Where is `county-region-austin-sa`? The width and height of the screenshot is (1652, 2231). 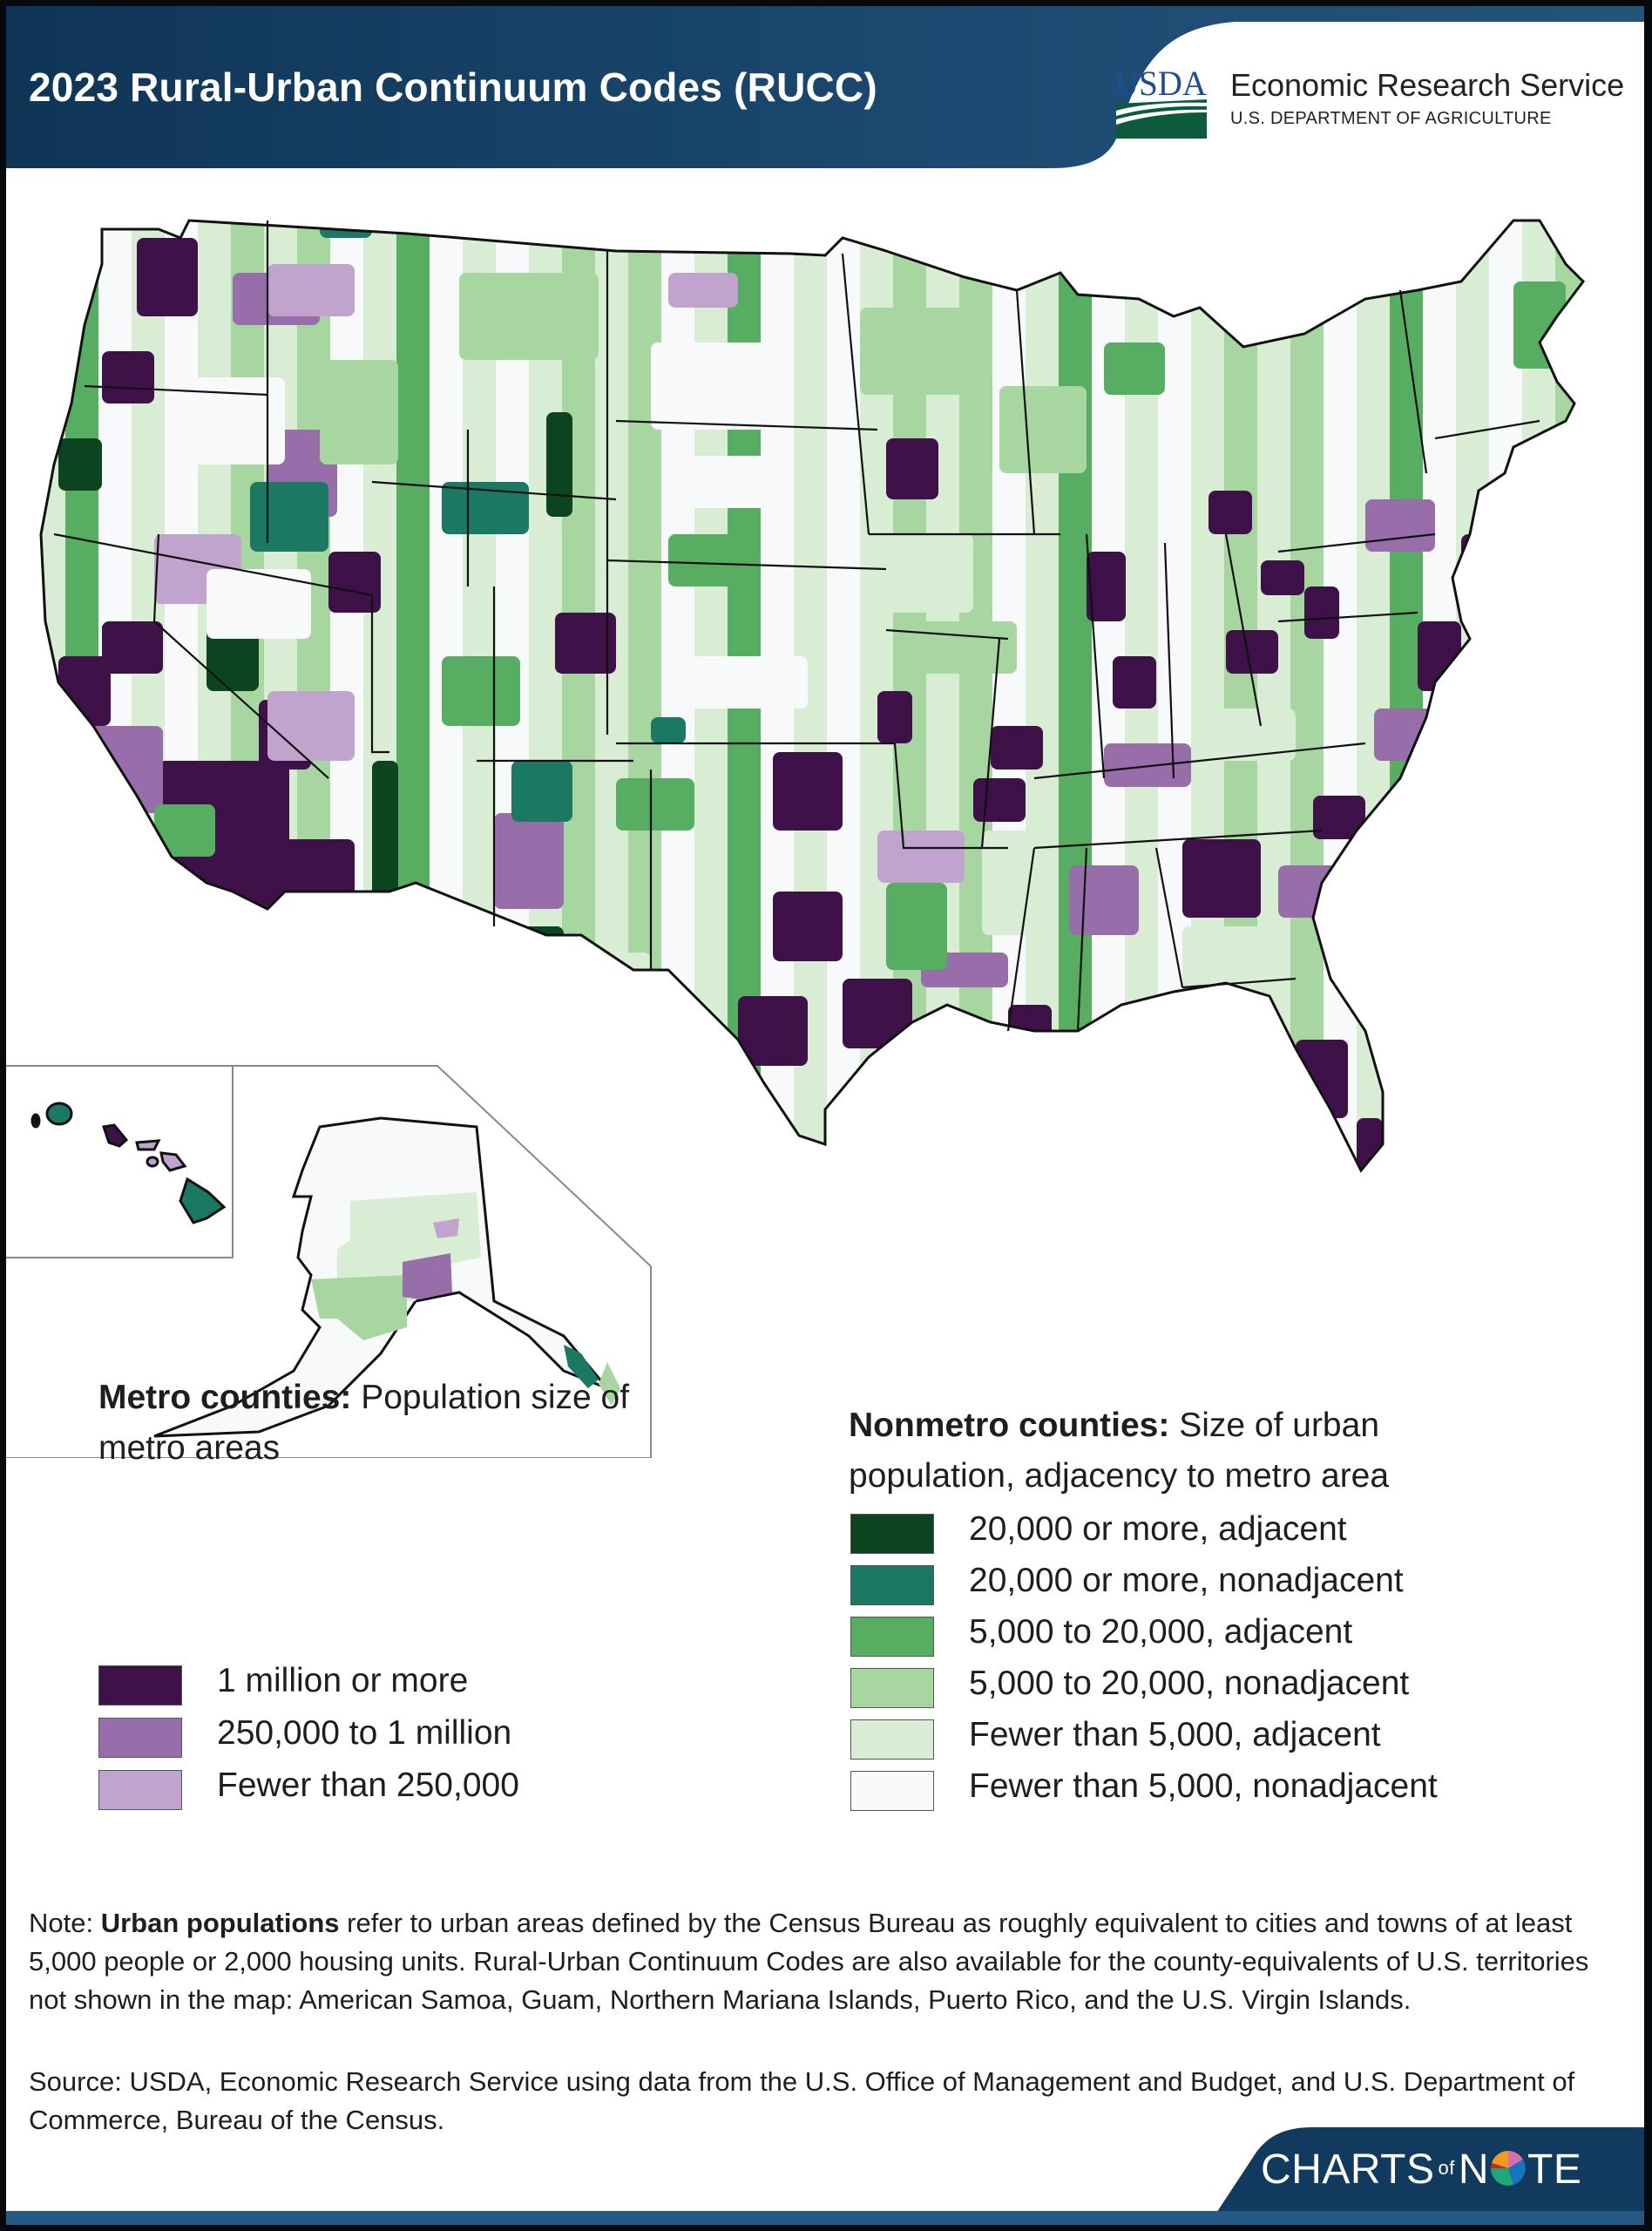 county-region-austin-sa is located at coordinates (773, 1031).